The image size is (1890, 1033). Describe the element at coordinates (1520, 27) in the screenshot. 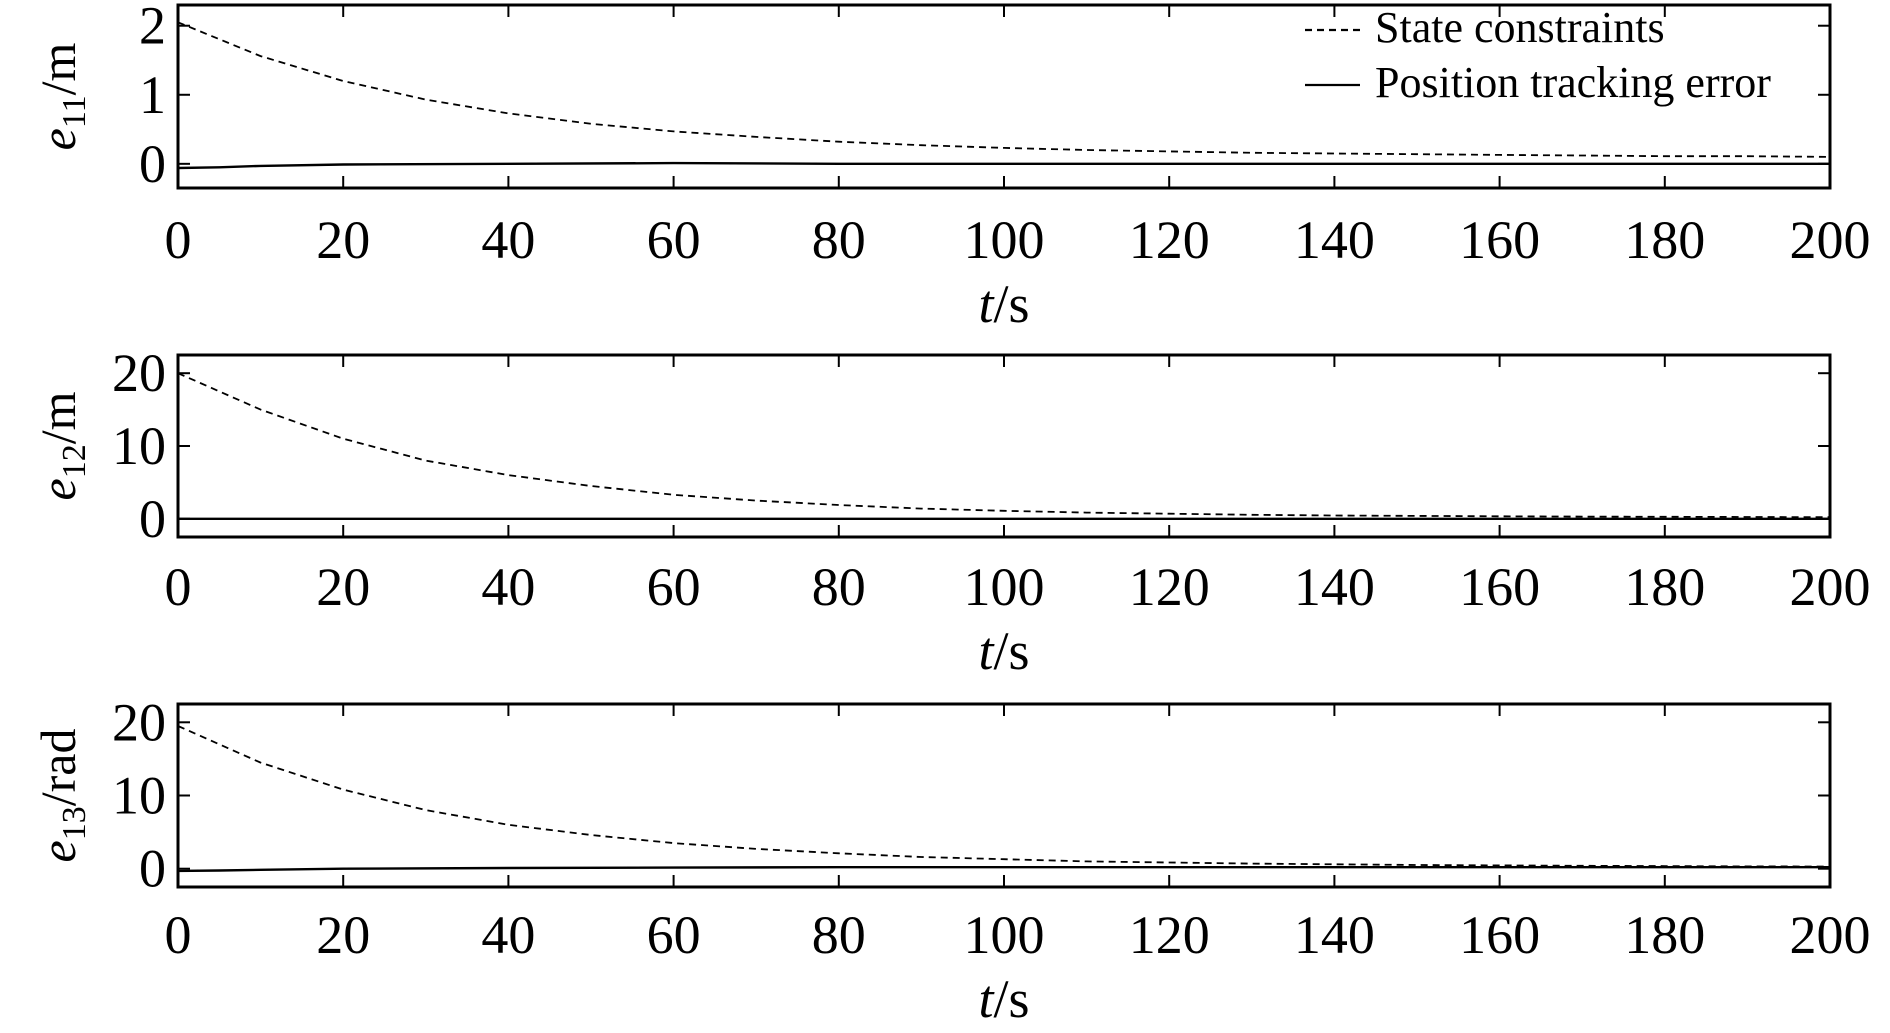

I see `legend-entry-label: State constraints` at that location.